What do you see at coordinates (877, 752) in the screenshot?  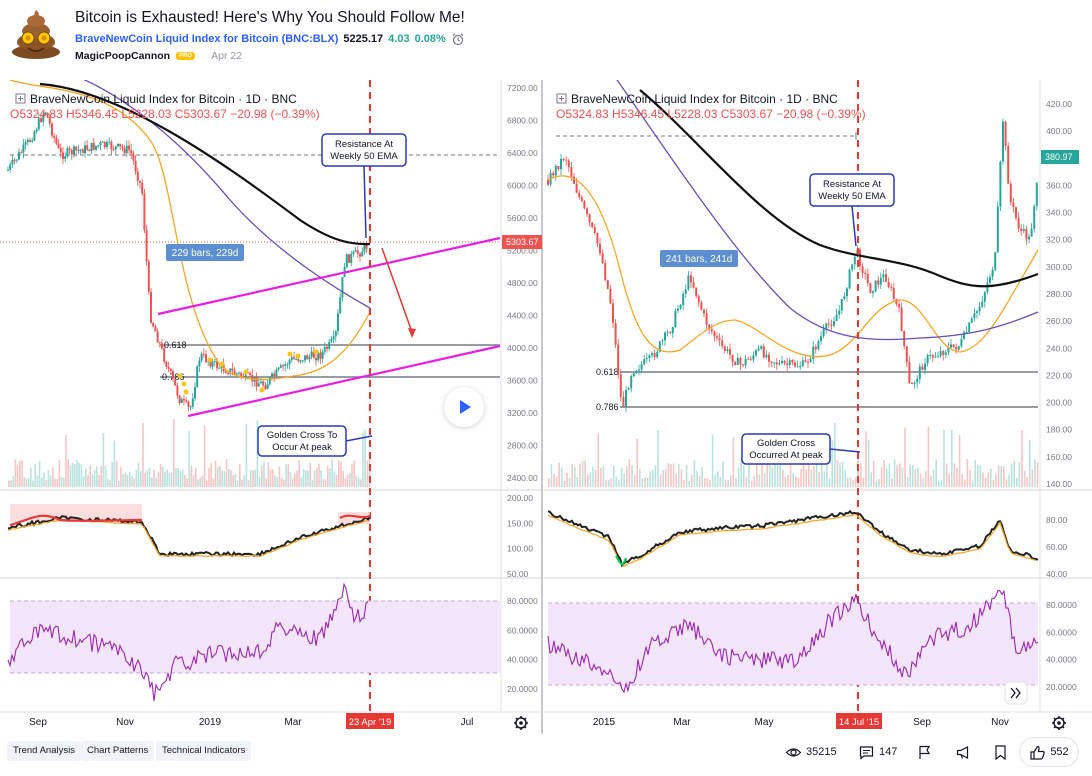 I see `comments-button: 147` at bounding box center [877, 752].